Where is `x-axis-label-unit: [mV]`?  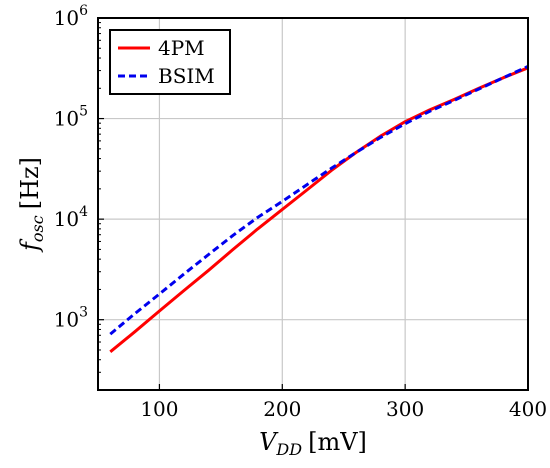 x-axis-label-unit: [mV] is located at coordinates (337, 442).